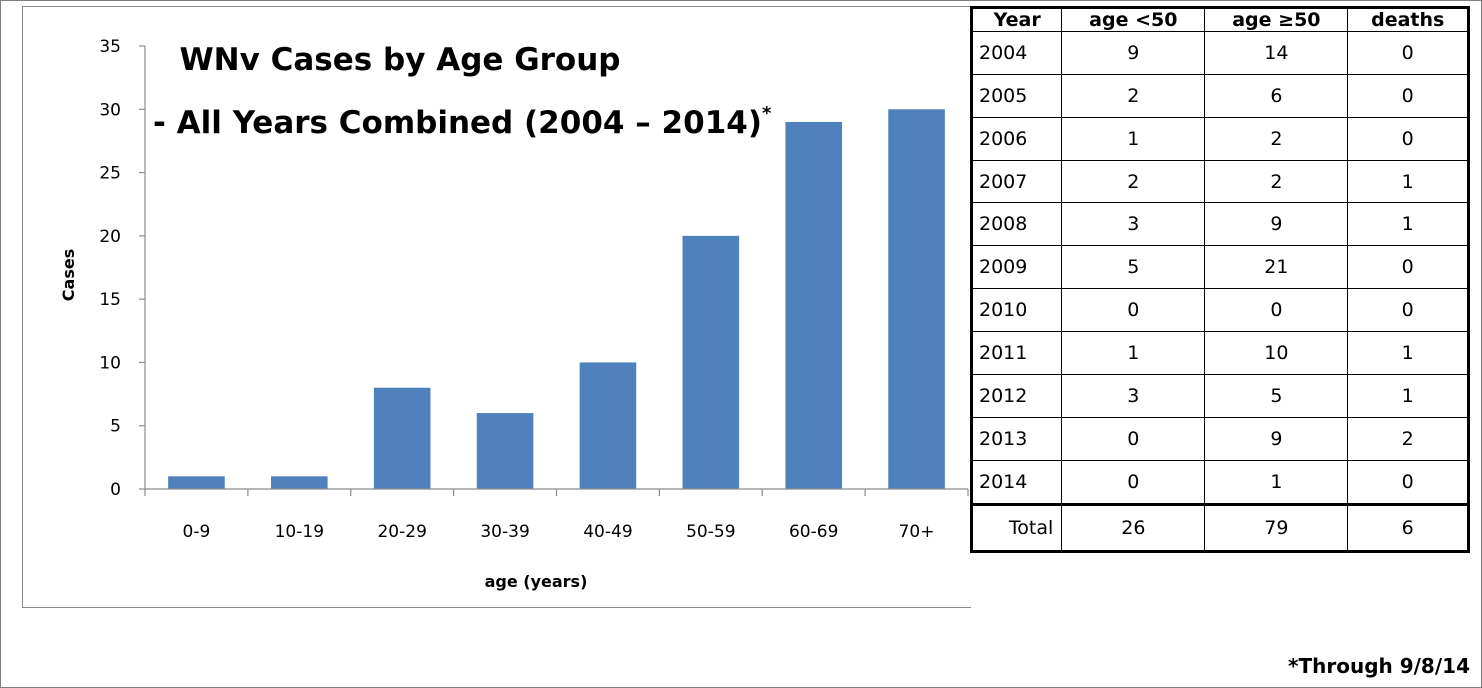 The height and width of the screenshot is (688, 1482). I want to click on x-tick-label: 60-69, so click(813, 532).